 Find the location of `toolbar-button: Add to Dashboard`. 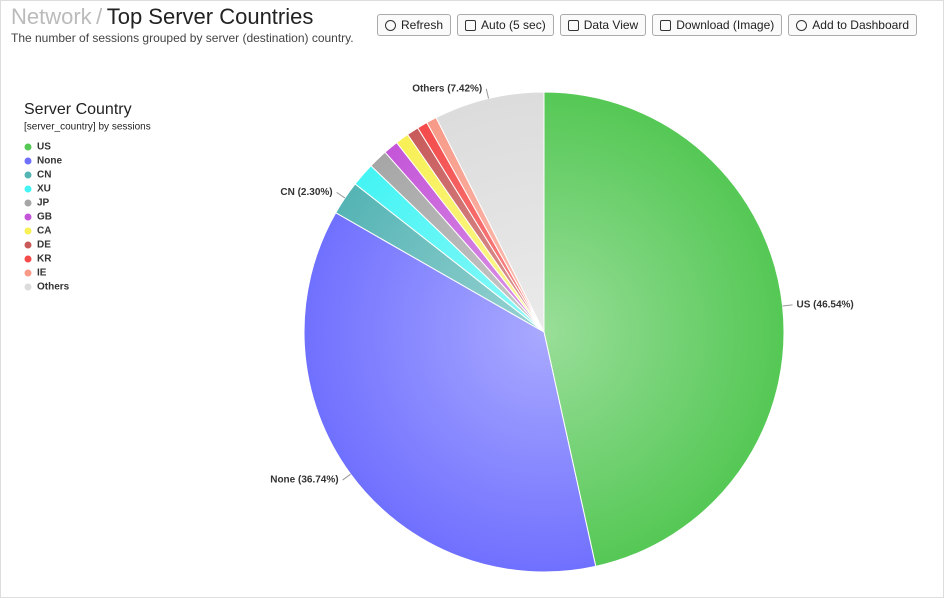

toolbar-button: Add to Dashboard is located at coordinates (852, 25).